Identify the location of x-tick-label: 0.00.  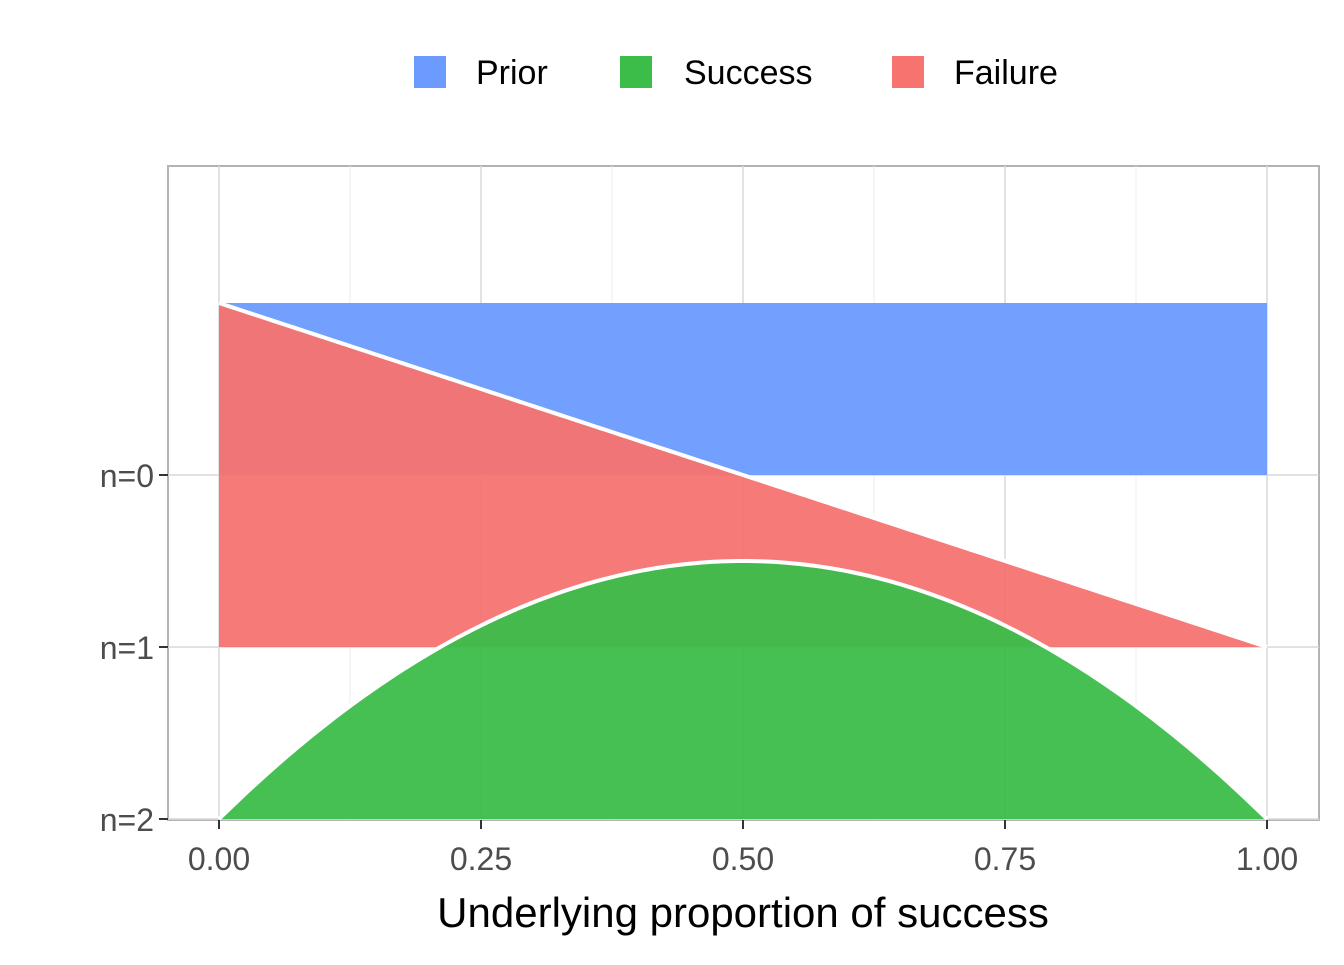
(219, 859).